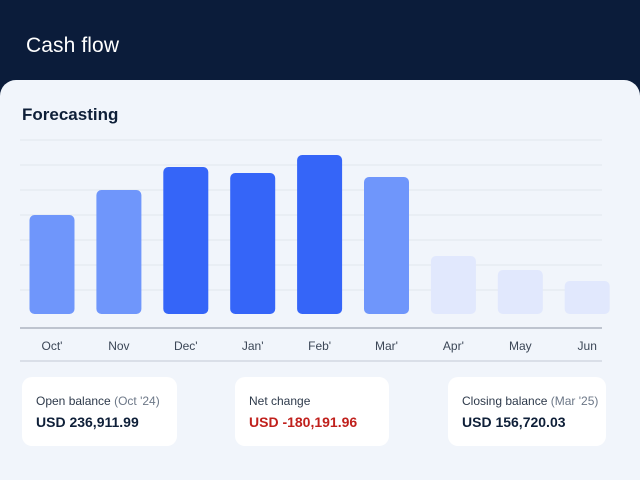 This screenshot has width=640, height=480. What do you see at coordinates (312, 411) in the screenshot?
I see `net-change-card: Net change USD -180,191.96` at bounding box center [312, 411].